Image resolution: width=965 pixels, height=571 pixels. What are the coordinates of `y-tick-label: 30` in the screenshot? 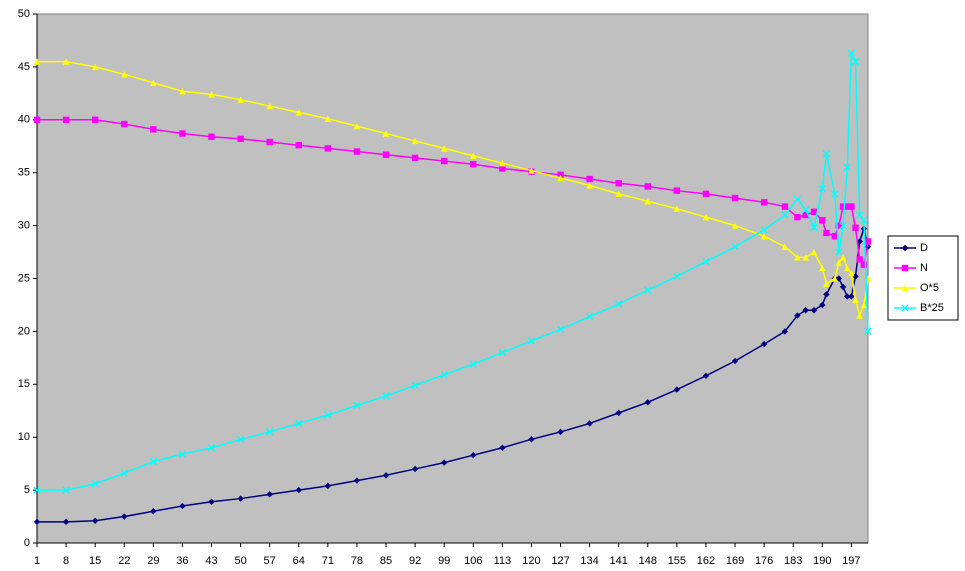 It's located at (24, 226).